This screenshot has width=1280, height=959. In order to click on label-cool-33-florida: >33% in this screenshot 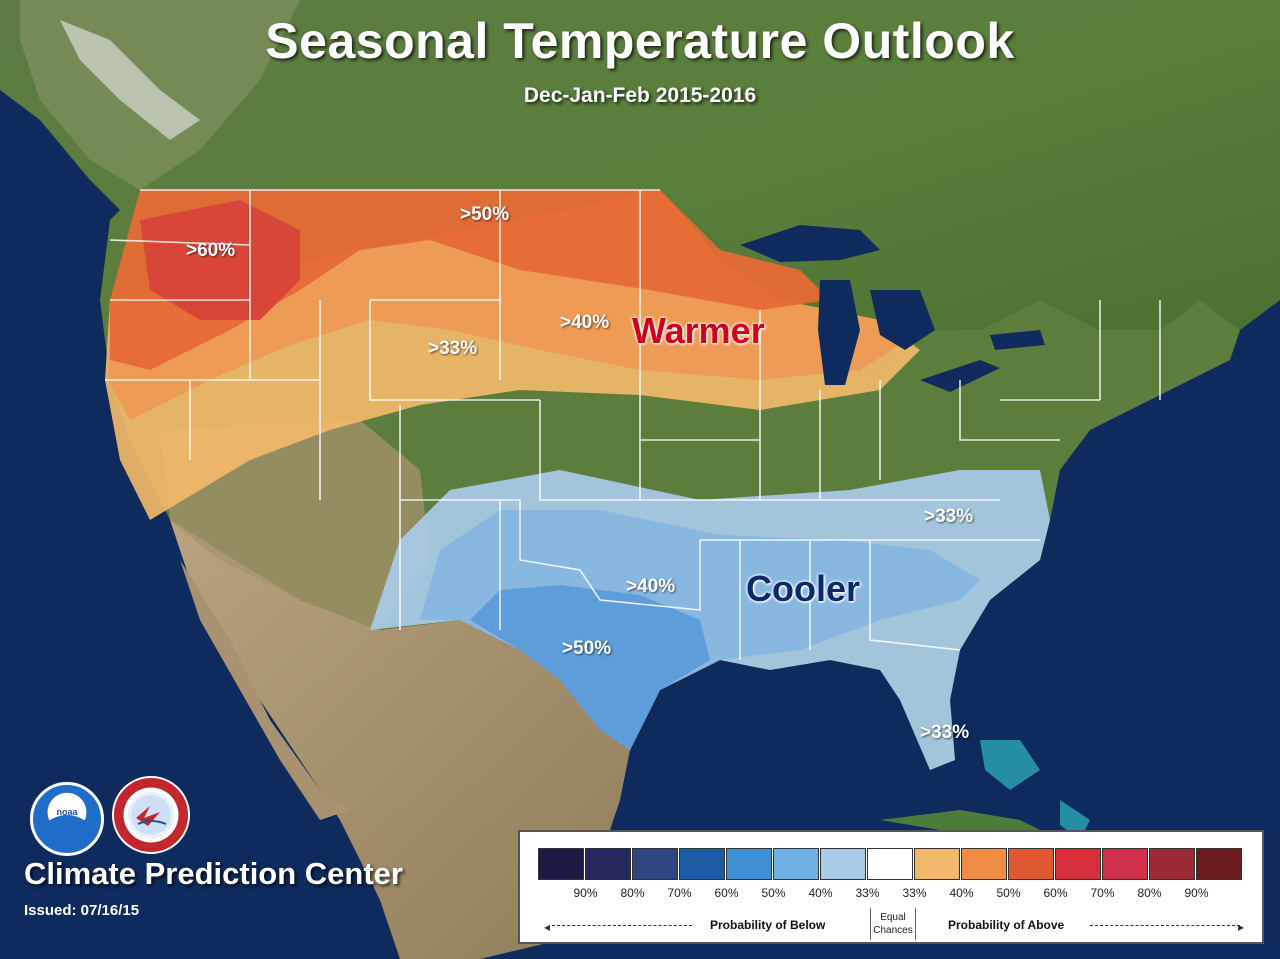, I will do `click(945, 732)`.